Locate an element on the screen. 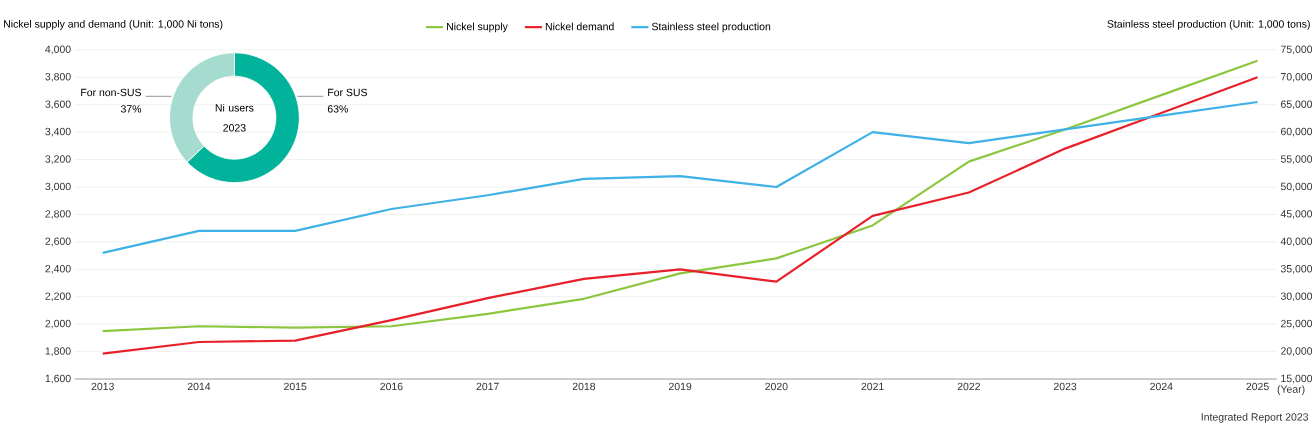 Image resolution: width=1316 pixels, height=427 pixels. legend-label: Stainless steel production is located at coordinates (711, 27).